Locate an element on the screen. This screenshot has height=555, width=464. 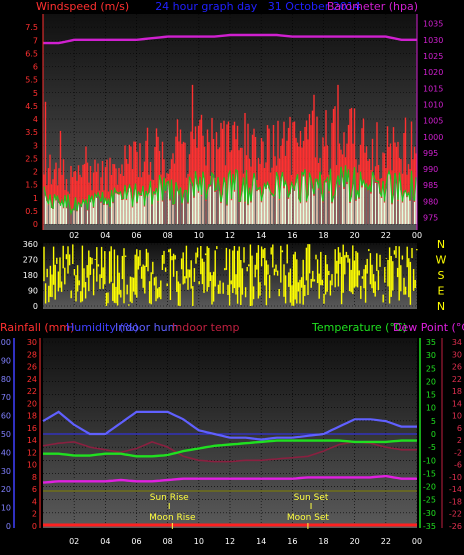
windspeed-tick-labels: 0 0.5 1 1.5 2 2.5 3 3.5 4 4.5 5 5.5 6 6.5 7 7.5 is located at coordinates (31, 126).